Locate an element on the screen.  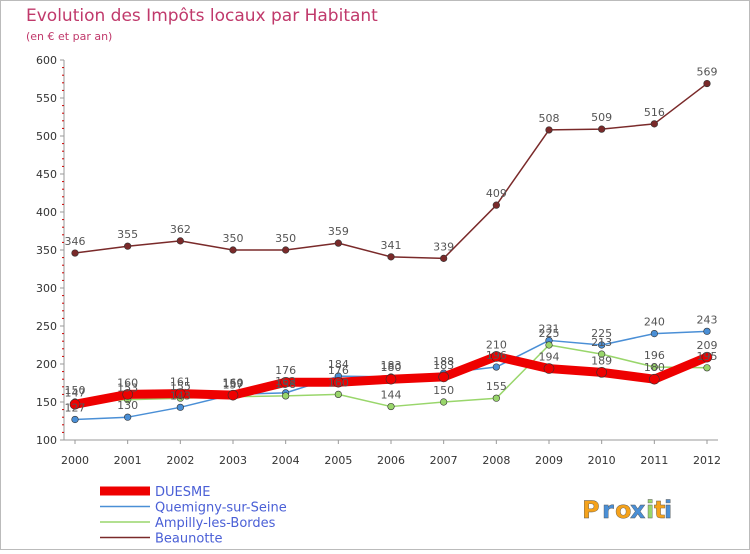
data-label: 189 is located at coordinates (601, 360).